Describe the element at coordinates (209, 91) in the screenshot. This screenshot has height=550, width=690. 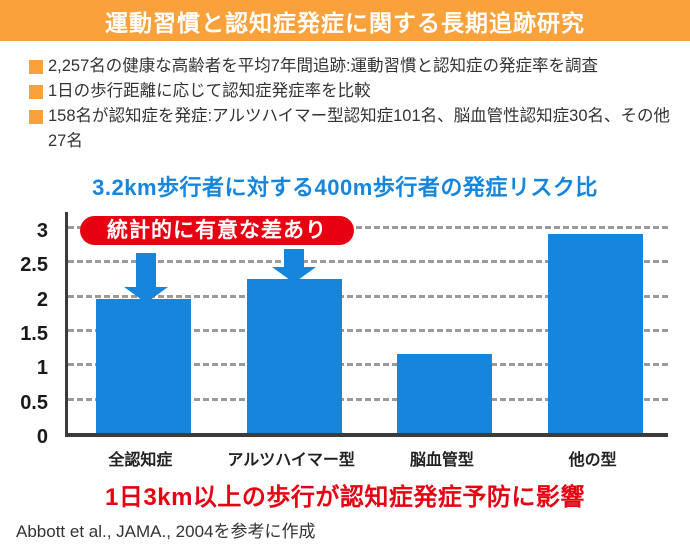
I see `bullet-text: 1日の歩行距離に応じて認知症発症率を比較` at that location.